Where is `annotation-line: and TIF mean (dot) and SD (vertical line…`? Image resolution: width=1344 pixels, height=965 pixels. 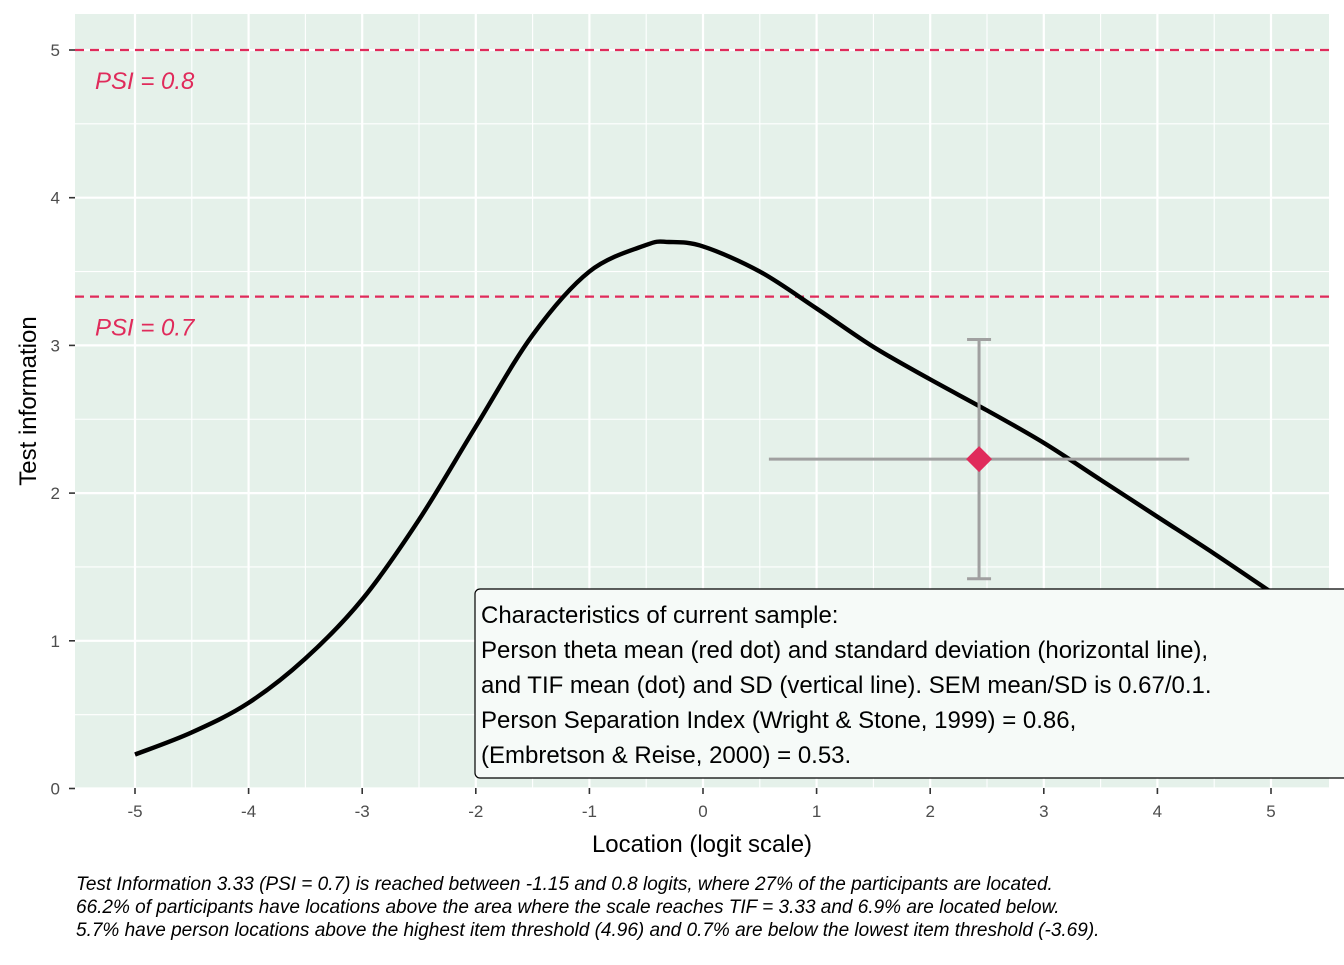 annotation-line: and TIF mean (dot) and SD (vertical line… is located at coordinates (846, 685).